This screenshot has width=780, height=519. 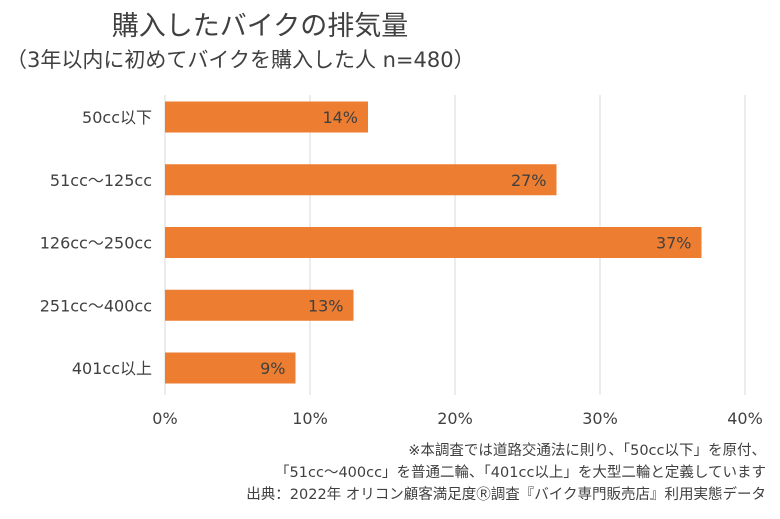 I want to click on x-tick-label: 20%, so click(x=455, y=418).